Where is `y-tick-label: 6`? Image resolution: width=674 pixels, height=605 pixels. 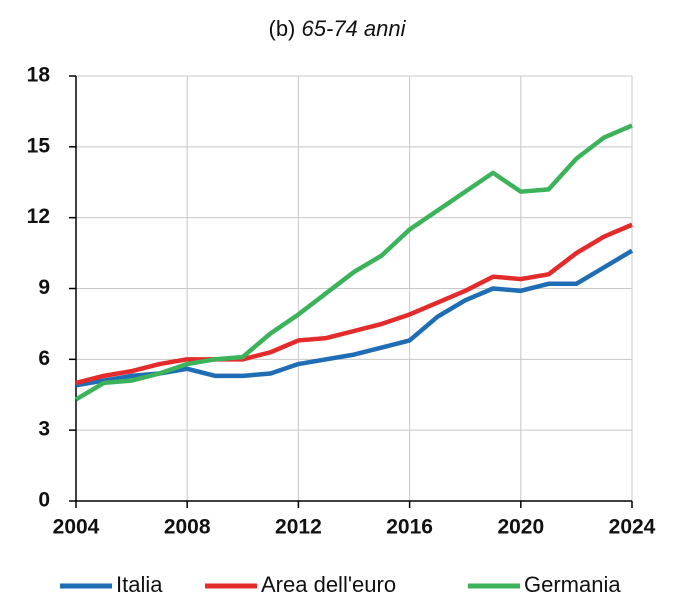 y-tick-label: 6 is located at coordinates (44, 358).